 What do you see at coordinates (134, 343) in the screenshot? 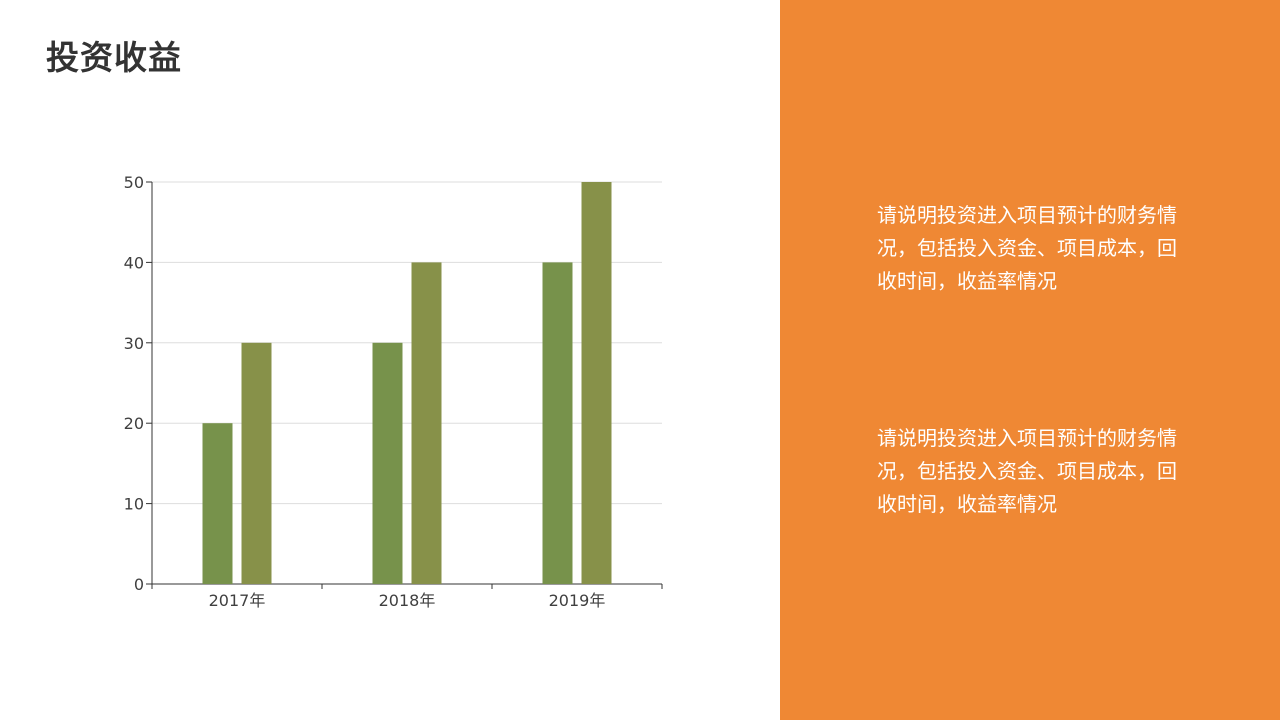
I see `y-tick-label: 30` at bounding box center [134, 343].